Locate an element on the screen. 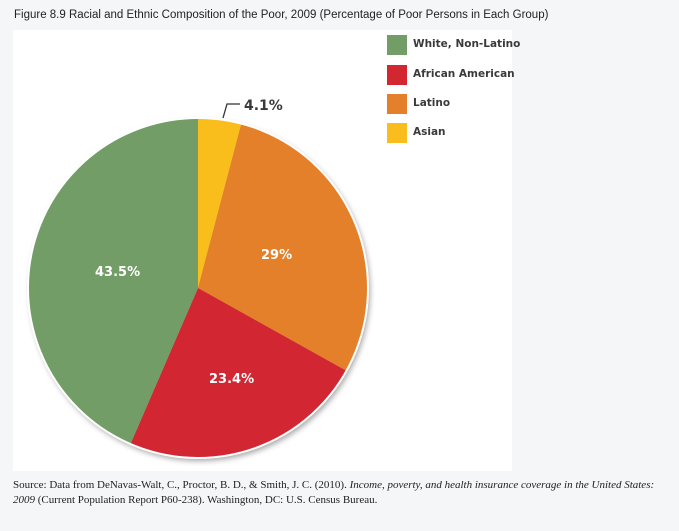 The width and height of the screenshot is (679, 531). asian-callout-line is located at coordinates (231, 111).